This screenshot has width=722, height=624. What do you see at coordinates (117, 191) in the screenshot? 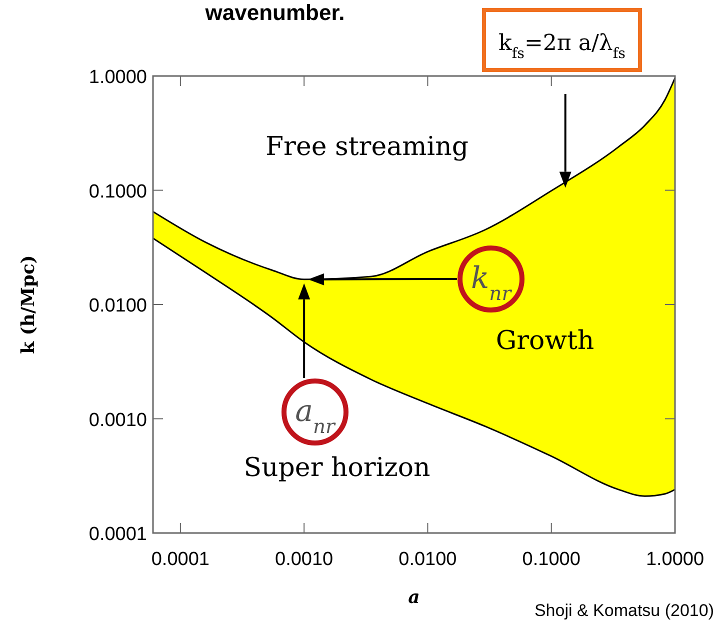
I see `y-tick-label: 0.1000` at bounding box center [117, 191].